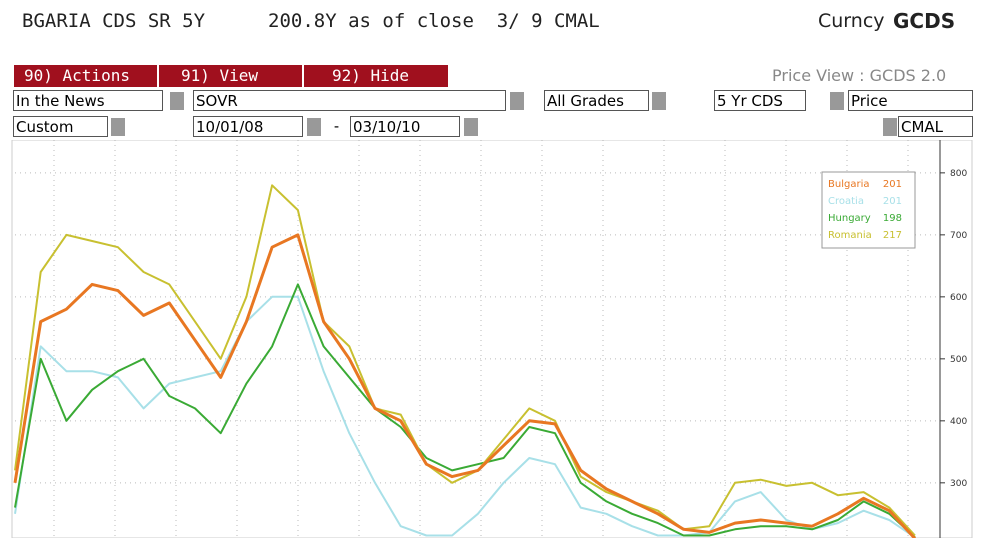 Image resolution: width=1001 pixels, height=538 pixels. What do you see at coordinates (114, 21) in the screenshot?
I see `ticker: BGARIA CDS SR 5Y` at bounding box center [114, 21].